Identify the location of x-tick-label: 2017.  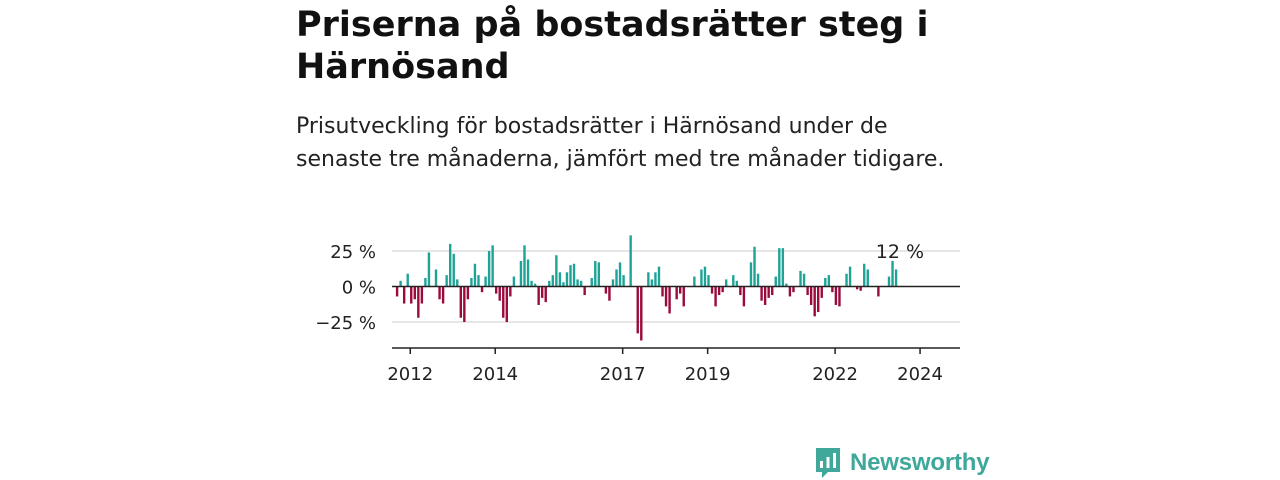
(623, 374).